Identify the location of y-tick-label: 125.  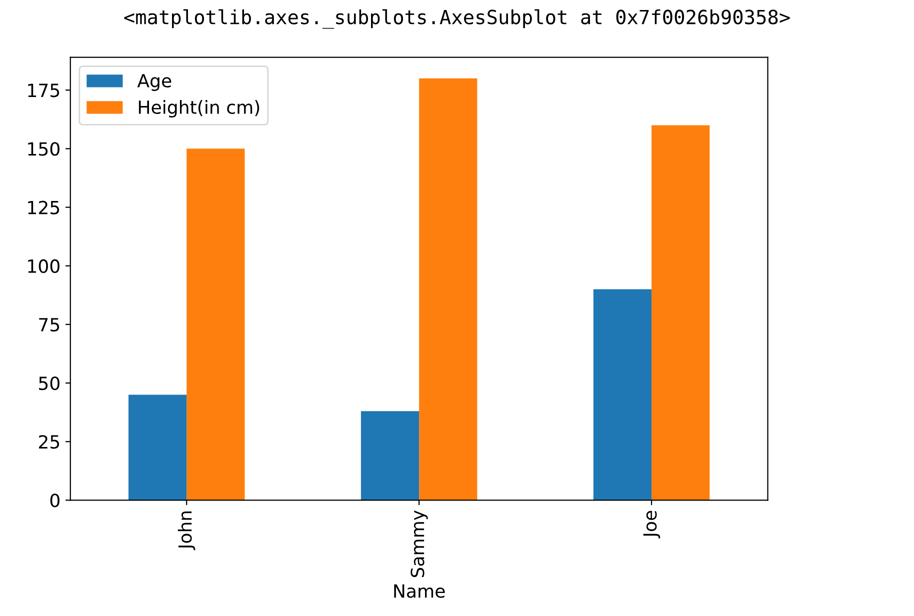
(44, 207).